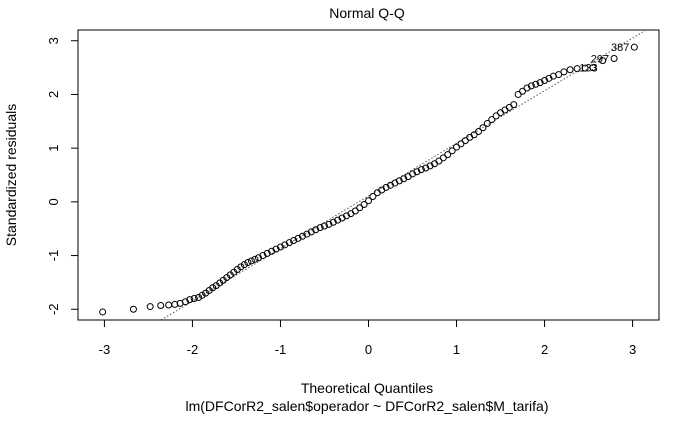 Image resolution: width=688 pixels, height=425 pixels. I want to click on y-axis-label: Standardized residuals, so click(11, 175).